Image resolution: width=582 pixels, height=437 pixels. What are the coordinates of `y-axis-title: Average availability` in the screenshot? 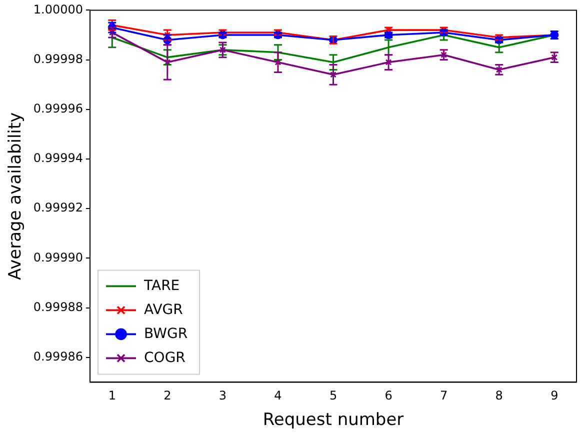 It's located at (16, 196).